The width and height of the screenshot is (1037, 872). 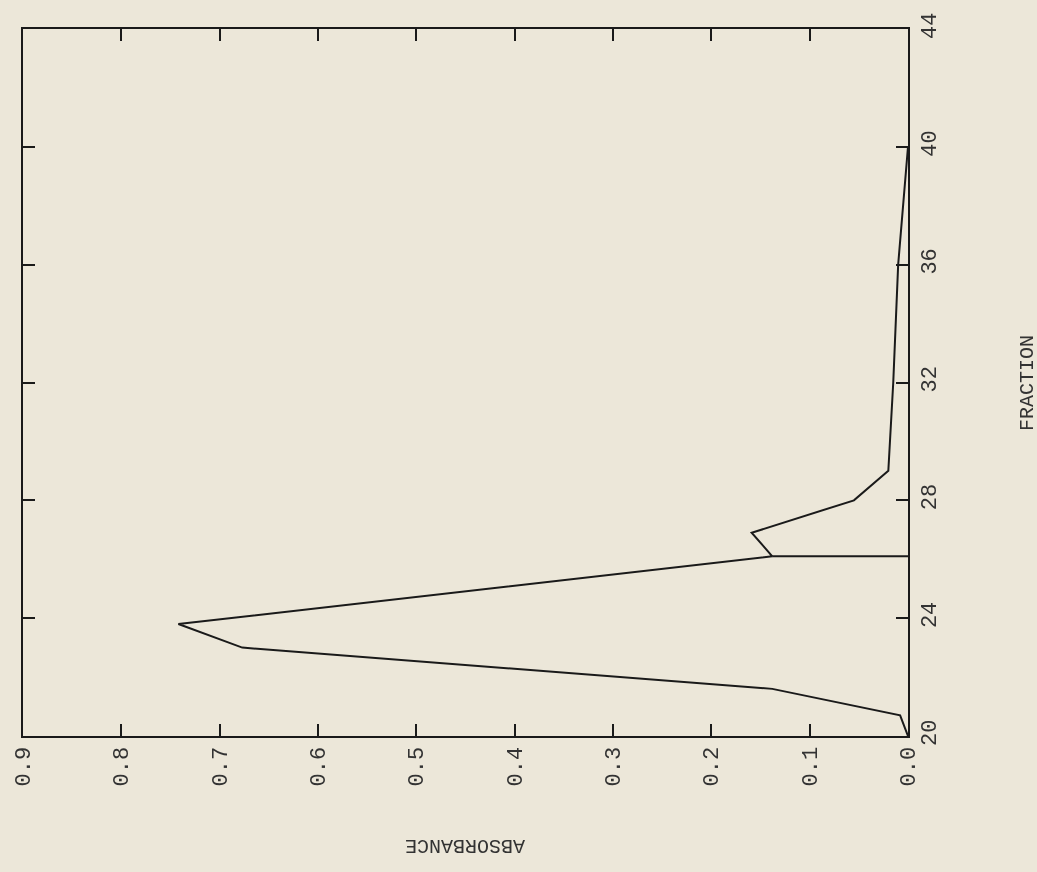 I want to click on x-tick-label: 0.4, so click(x=516, y=766).